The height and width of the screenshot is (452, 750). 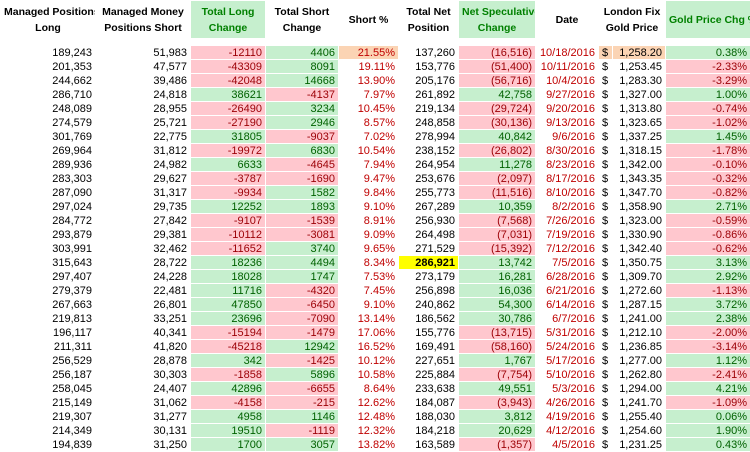 I want to click on cell: 2.92%, so click(x=708, y=277).